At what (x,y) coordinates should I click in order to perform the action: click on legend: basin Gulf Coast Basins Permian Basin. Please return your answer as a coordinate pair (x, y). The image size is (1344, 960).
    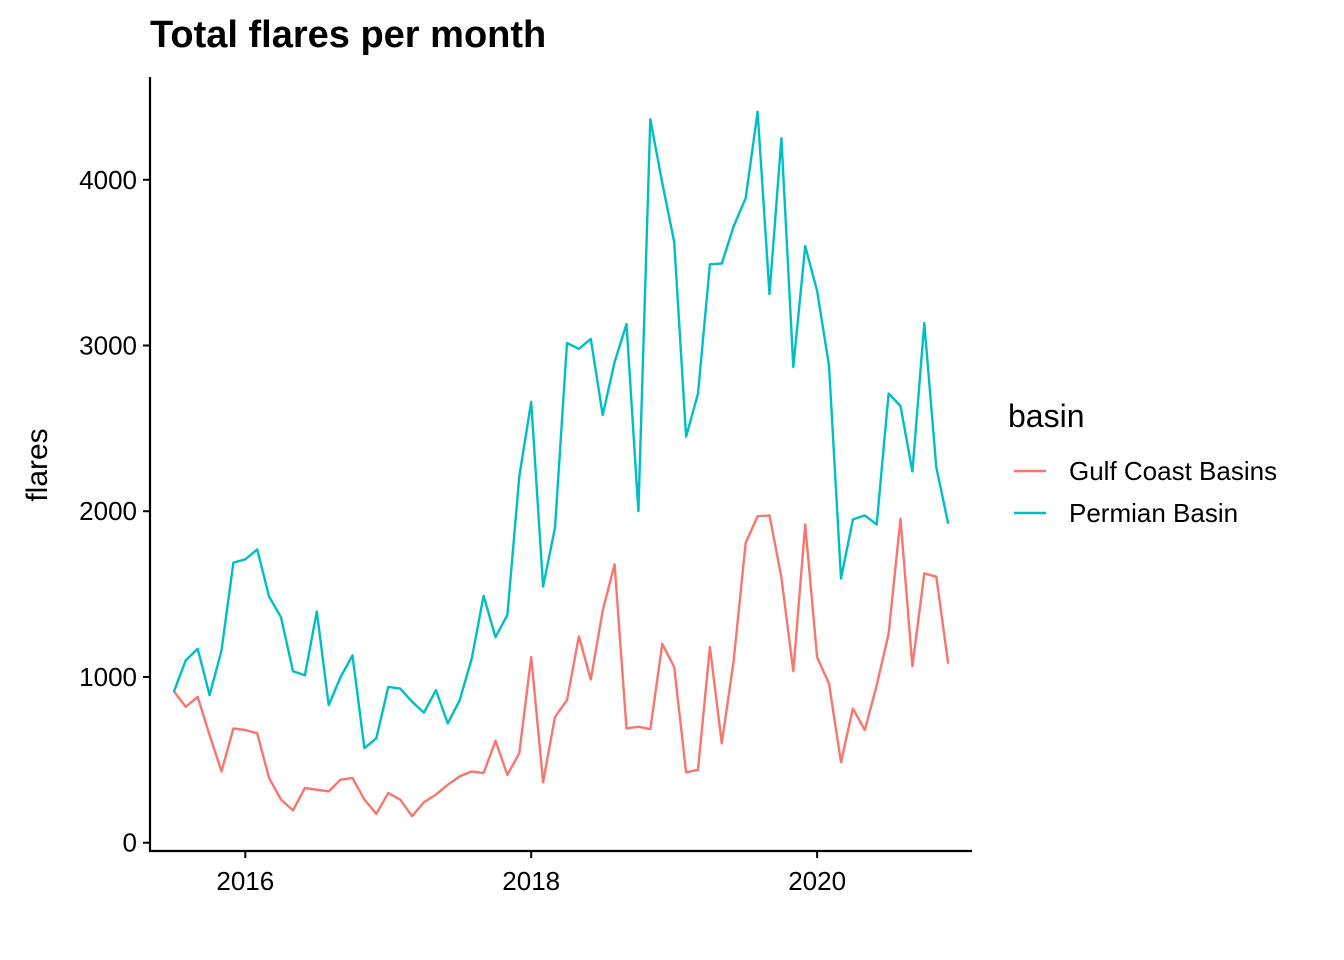
    Looking at the image, I should click on (1142, 463).